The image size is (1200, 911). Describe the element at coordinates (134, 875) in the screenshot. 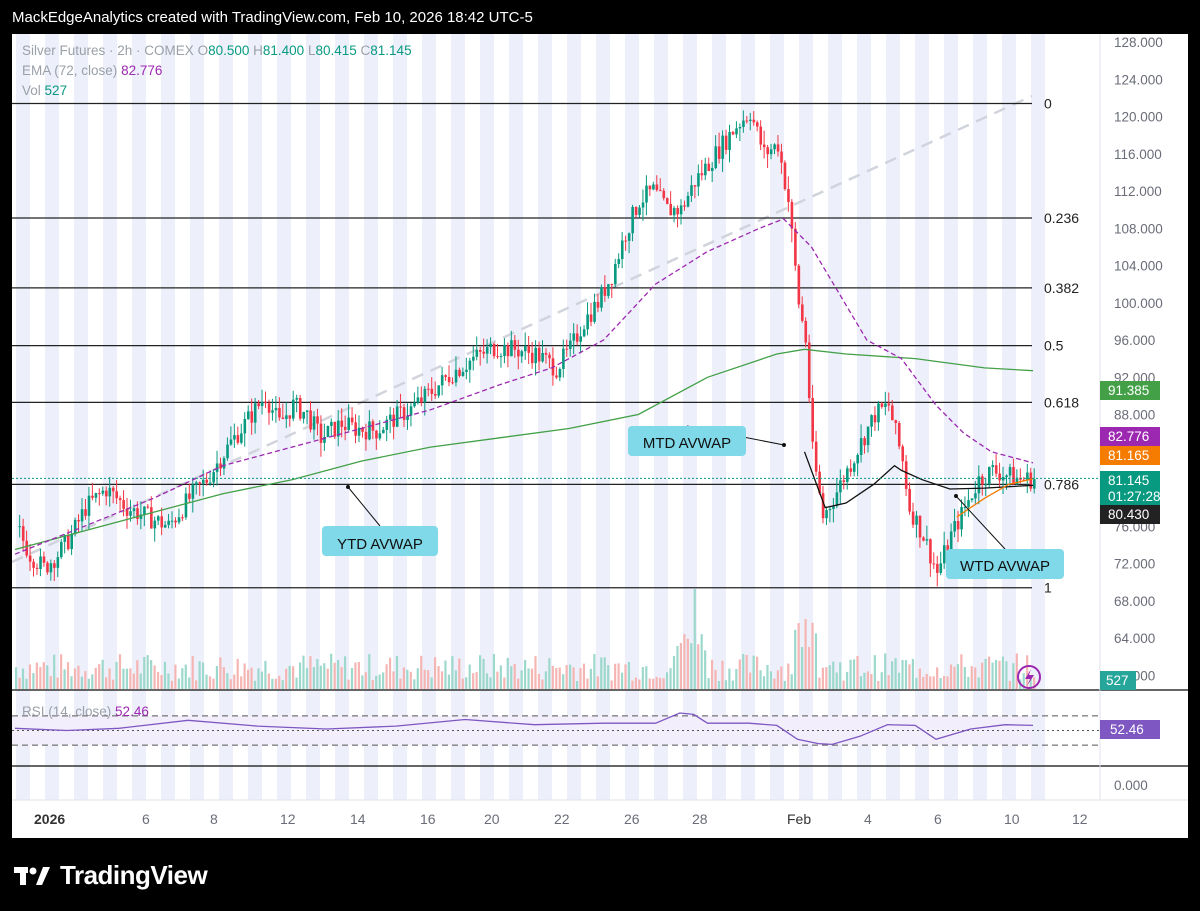

I see `brand-name: TradingView` at that location.